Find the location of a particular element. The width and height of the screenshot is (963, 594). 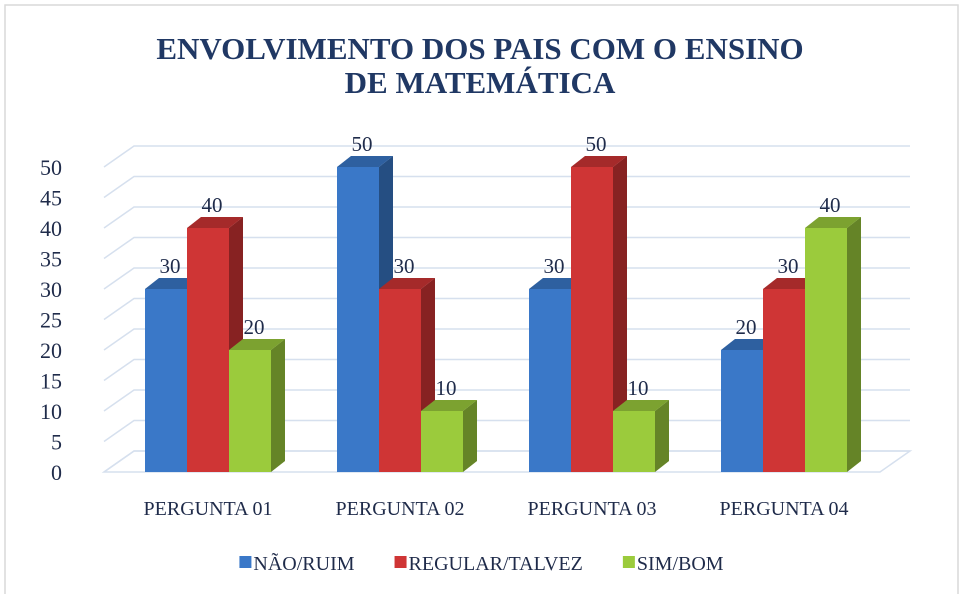

y-tick-label: 10 is located at coordinates (51, 411).